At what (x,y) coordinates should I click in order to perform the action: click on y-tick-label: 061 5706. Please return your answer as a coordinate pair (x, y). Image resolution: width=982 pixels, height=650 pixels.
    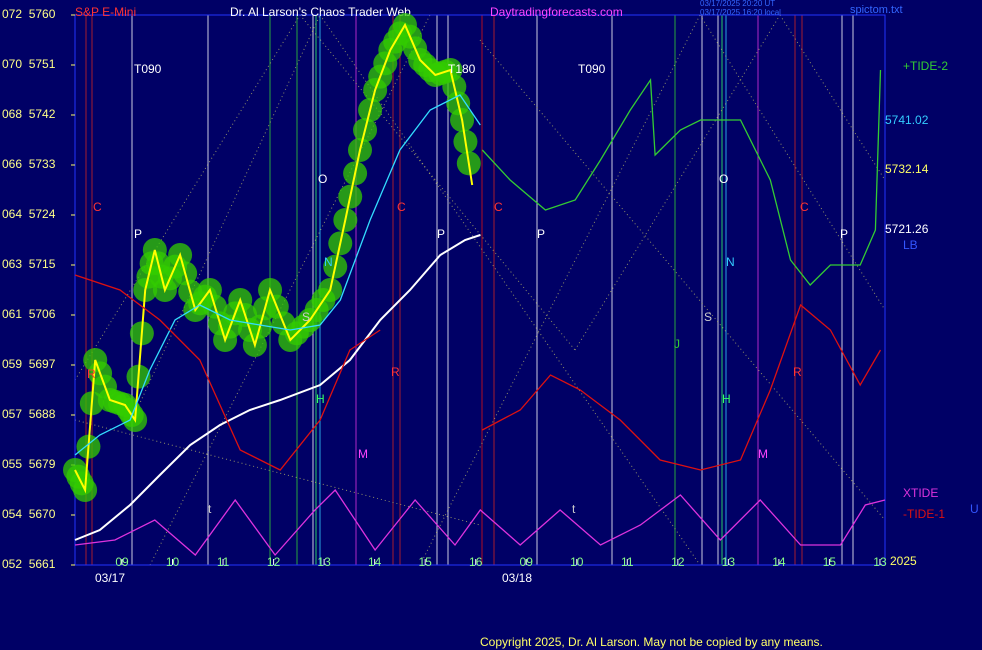
    Looking at the image, I should click on (29, 314).